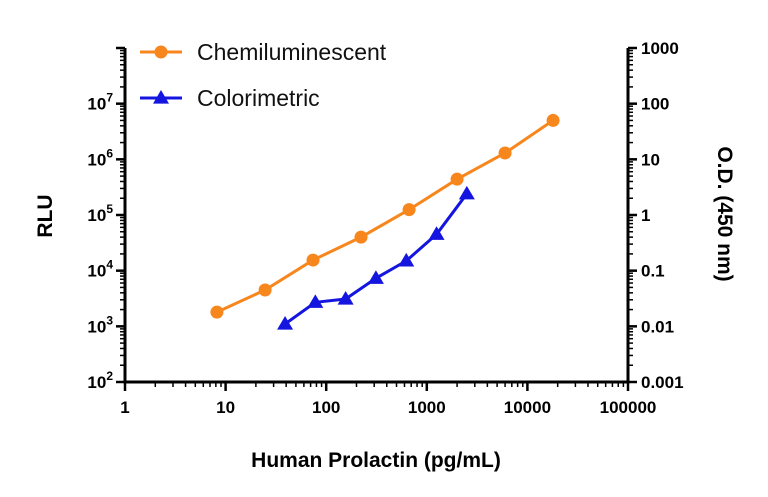 The width and height of the screenshot is (768, 497). Describe the element at coordinates (45, 215) in the screenshot. I see `left-y-axis-title: RLU` at that location.